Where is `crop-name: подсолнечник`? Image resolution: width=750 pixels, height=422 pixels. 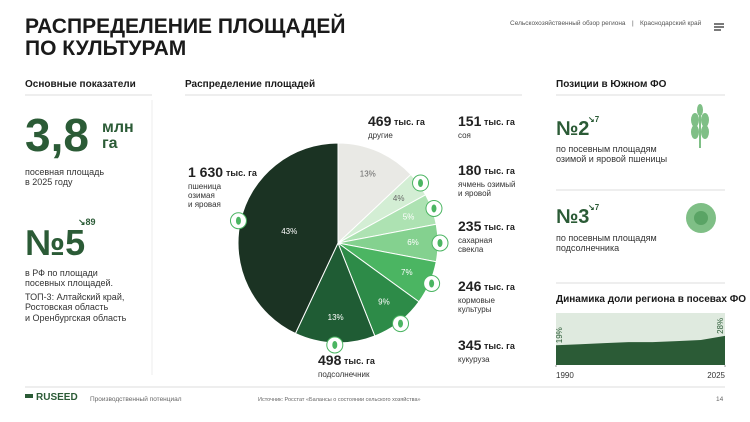
crop-name: подсолнечник is located at coordinates (344, 374).